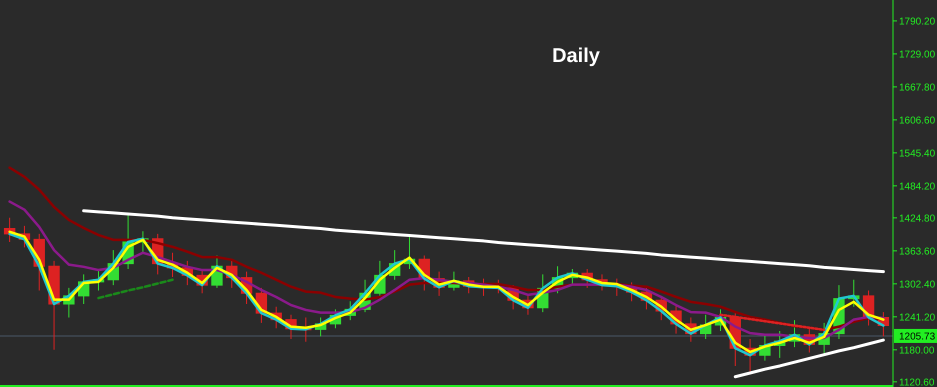 This screenshot has height=387, width=937. What do you see at coordinates (576, 56) in the screenshot?
I see `text: Daily` at bounding box center [576, 56].